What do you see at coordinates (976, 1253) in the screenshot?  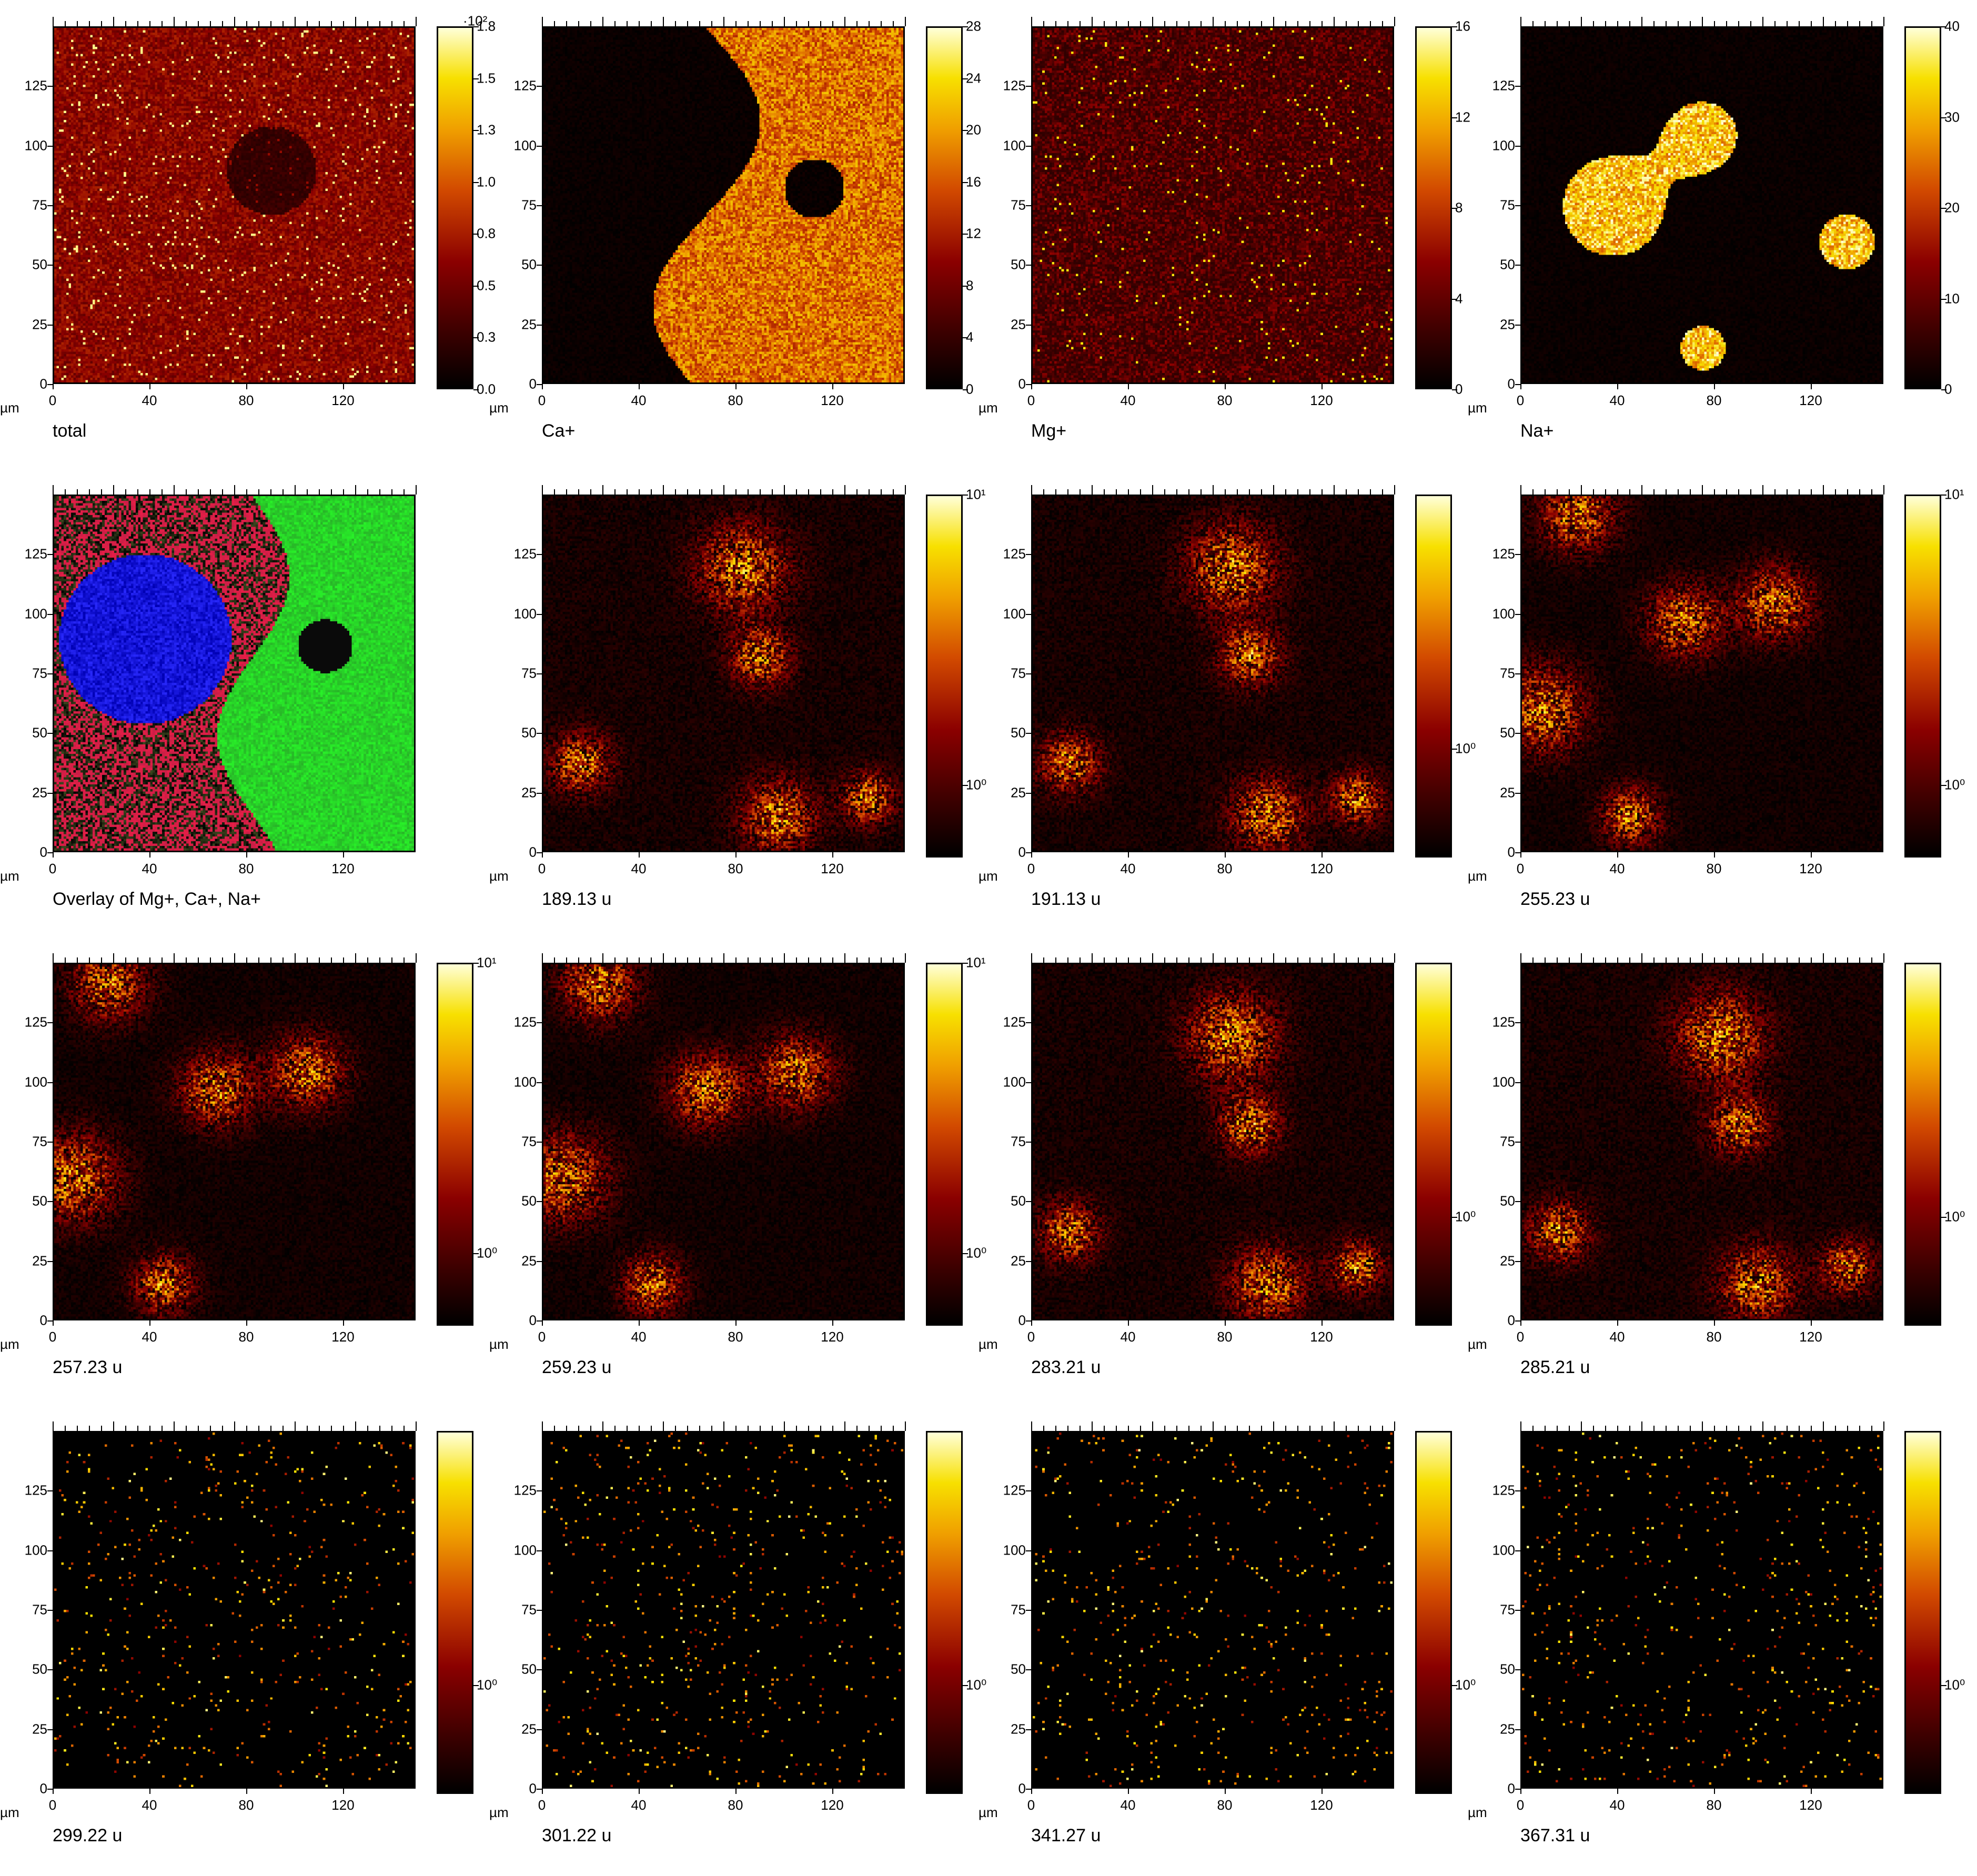 I see `colorbar-tick-label: 10⁰` at bounding box center [976, 1253].